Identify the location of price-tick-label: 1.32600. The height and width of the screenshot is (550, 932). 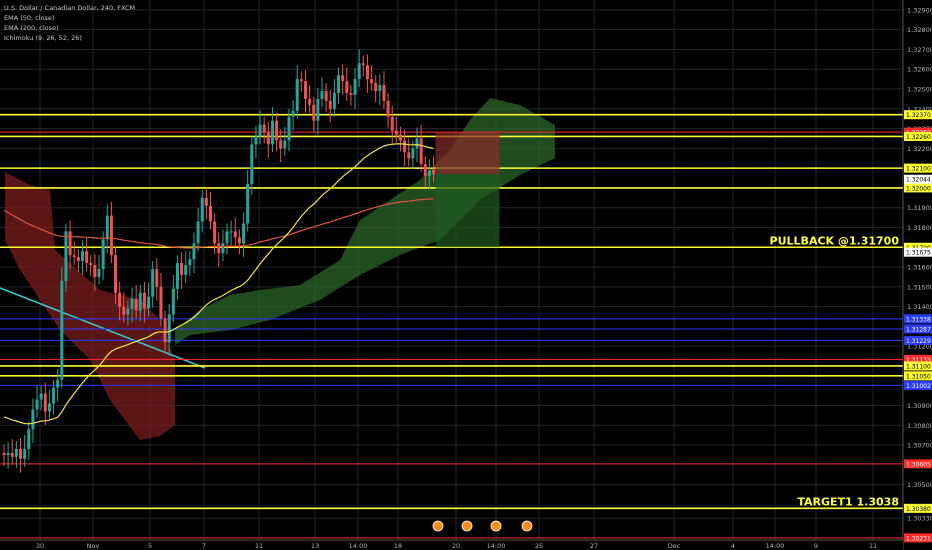
(919, 70).